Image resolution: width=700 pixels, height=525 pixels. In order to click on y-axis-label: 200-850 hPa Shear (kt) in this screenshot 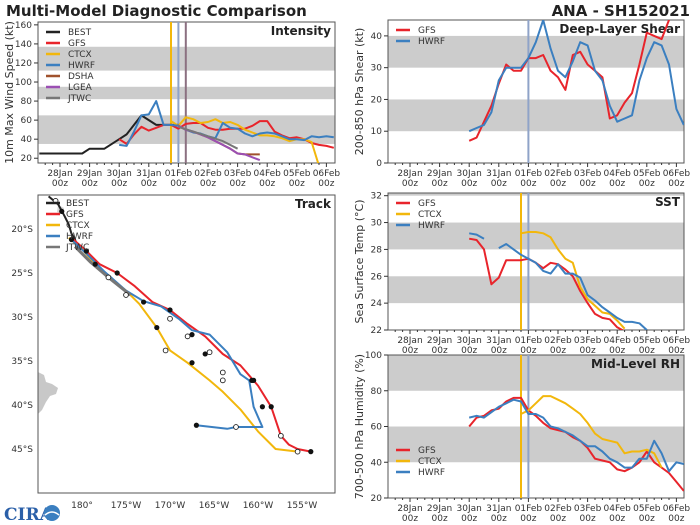, I will do `click(359, 92)`.